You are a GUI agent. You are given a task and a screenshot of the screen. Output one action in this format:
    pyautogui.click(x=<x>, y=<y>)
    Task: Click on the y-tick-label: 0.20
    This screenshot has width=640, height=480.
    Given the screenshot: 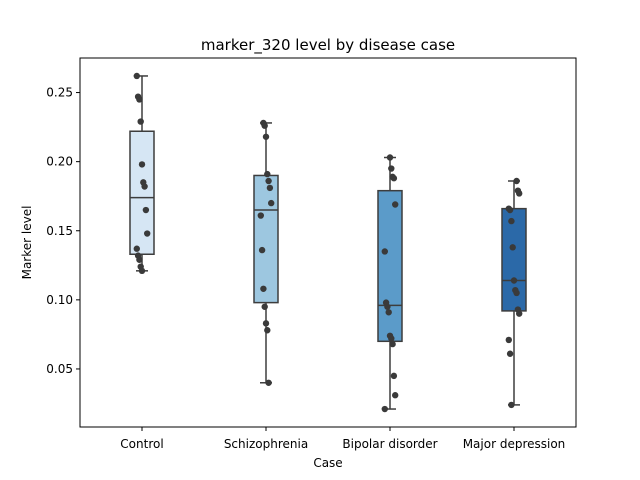 What is the action you would take?
    pyautogui.click(x=59, y=162)
    